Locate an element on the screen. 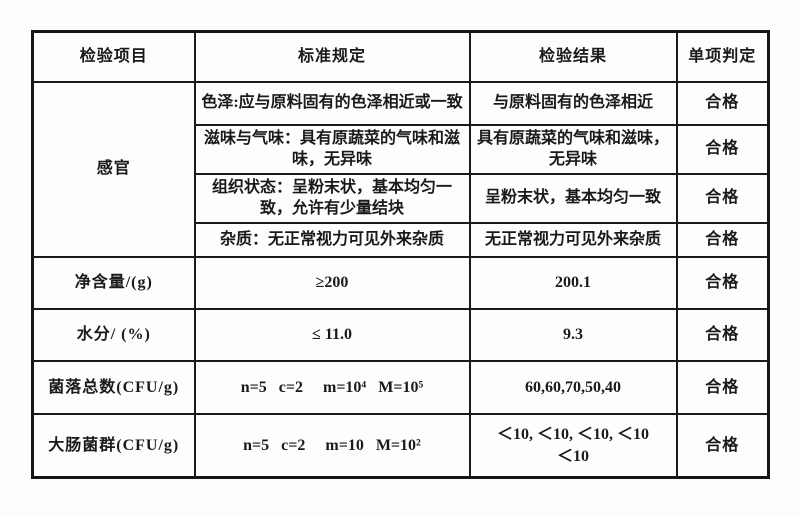 This screenshot has width=800, height=515. standard-cell: 色泽:应与原料固有的色泽相近或一致 is located at coordinates (332, 103).